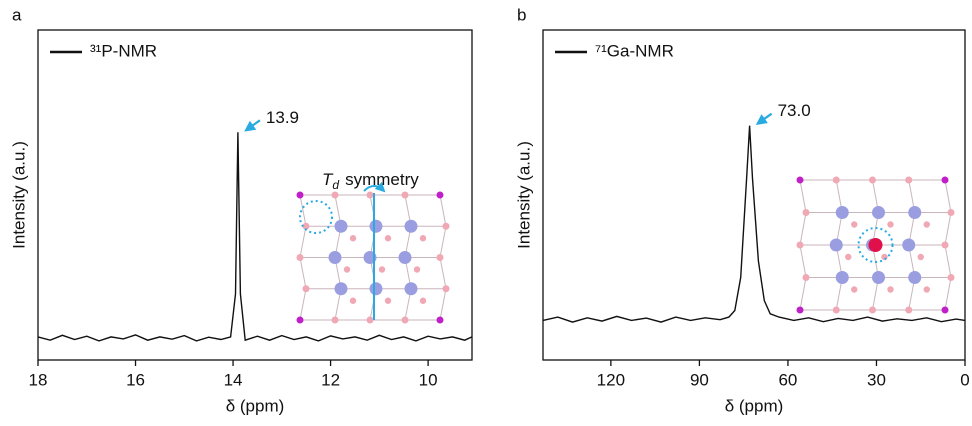 This screenshot has width=972, height=426. I want to click on x-tick-label: 14, so click(233, 379).